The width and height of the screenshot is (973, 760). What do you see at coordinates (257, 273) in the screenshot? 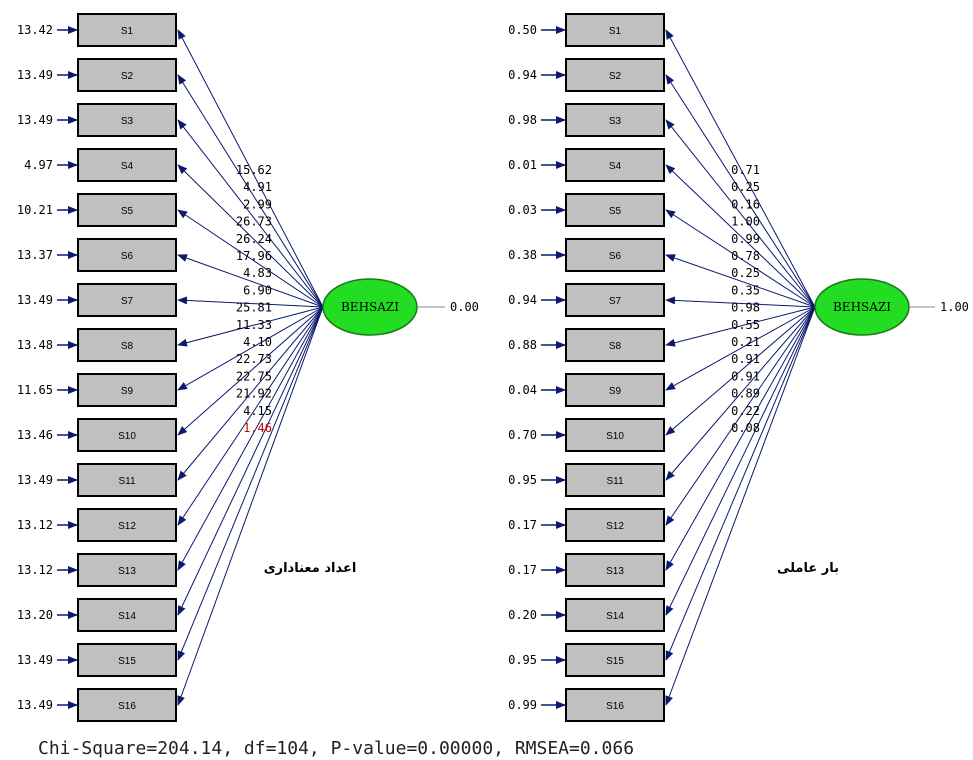
I see `path-coefficient: 4.83` at bounding box center [257, 273].